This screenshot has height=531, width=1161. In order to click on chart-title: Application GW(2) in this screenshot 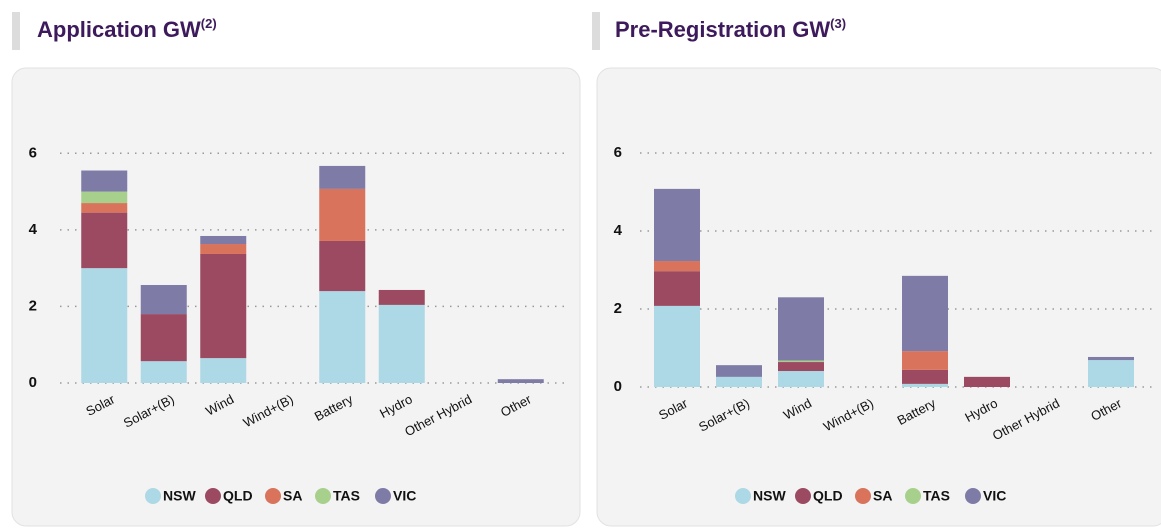, I will do `click(127, 28)`.